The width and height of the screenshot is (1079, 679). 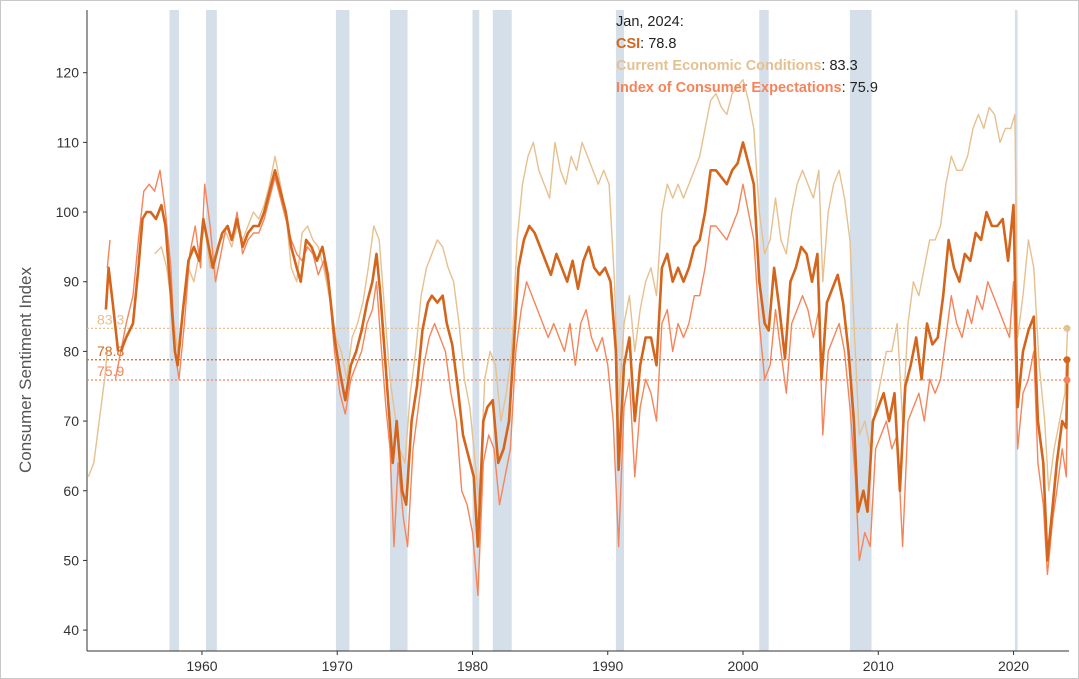 What do you see at coordinates (718, 66) in the screenshot?
I see `tooltip-series-name: Current Economic Conditions` at bounding box center [718, 66].